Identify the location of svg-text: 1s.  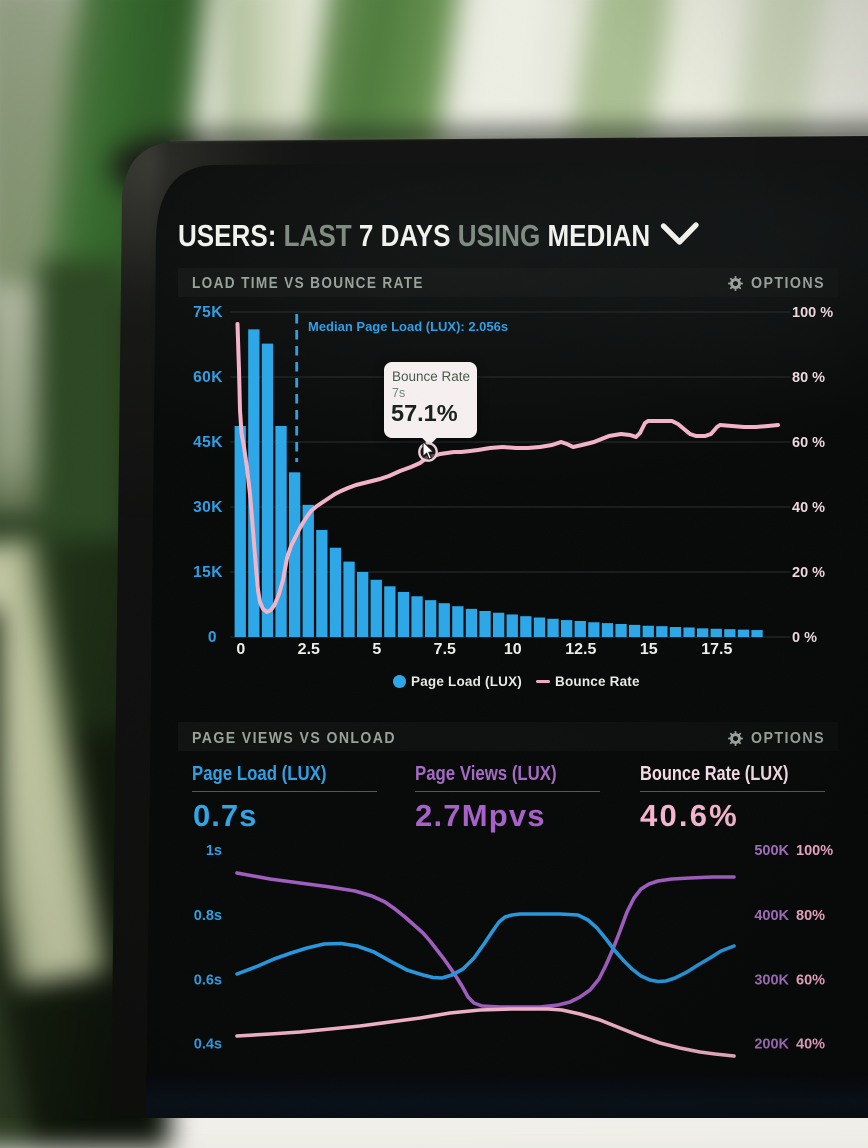
(214, 851).